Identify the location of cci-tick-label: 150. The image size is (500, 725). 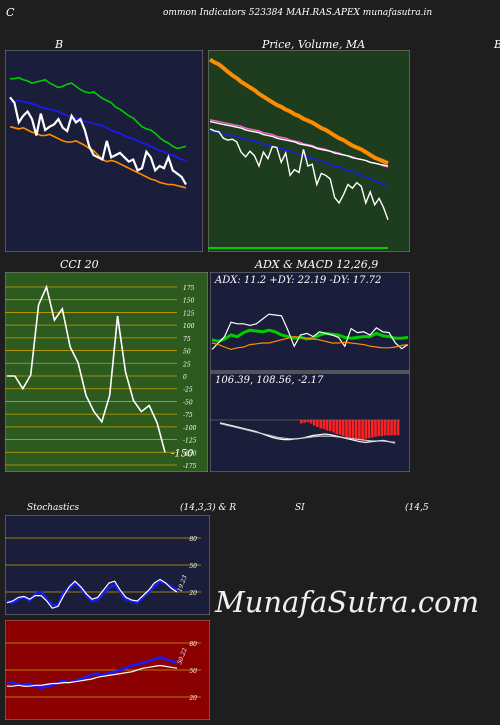
(189, 301).